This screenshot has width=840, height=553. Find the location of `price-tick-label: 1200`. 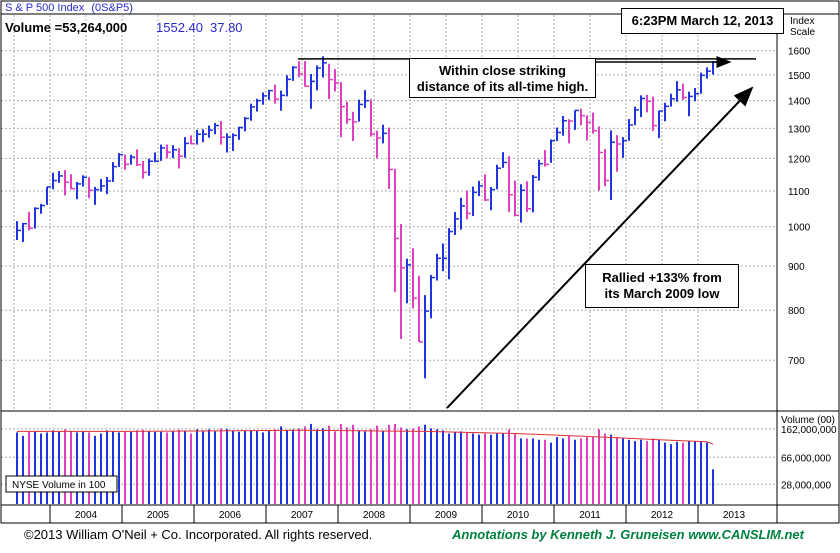

price-tick-label: 1200 is located at coordinates (799, 159).